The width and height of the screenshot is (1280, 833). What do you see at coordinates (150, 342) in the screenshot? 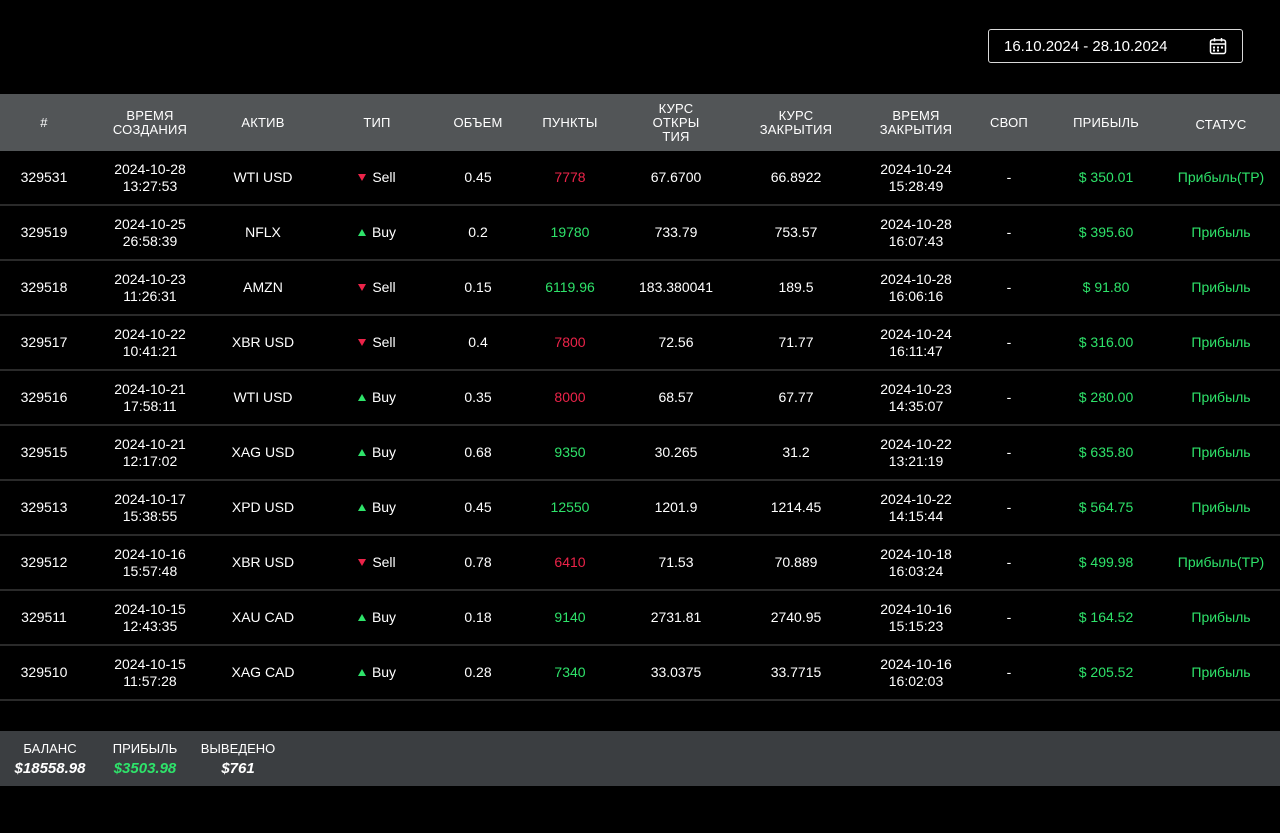
I see `cell-created: 2024-10-22 10:41:21` at bounding box center [150, 342].